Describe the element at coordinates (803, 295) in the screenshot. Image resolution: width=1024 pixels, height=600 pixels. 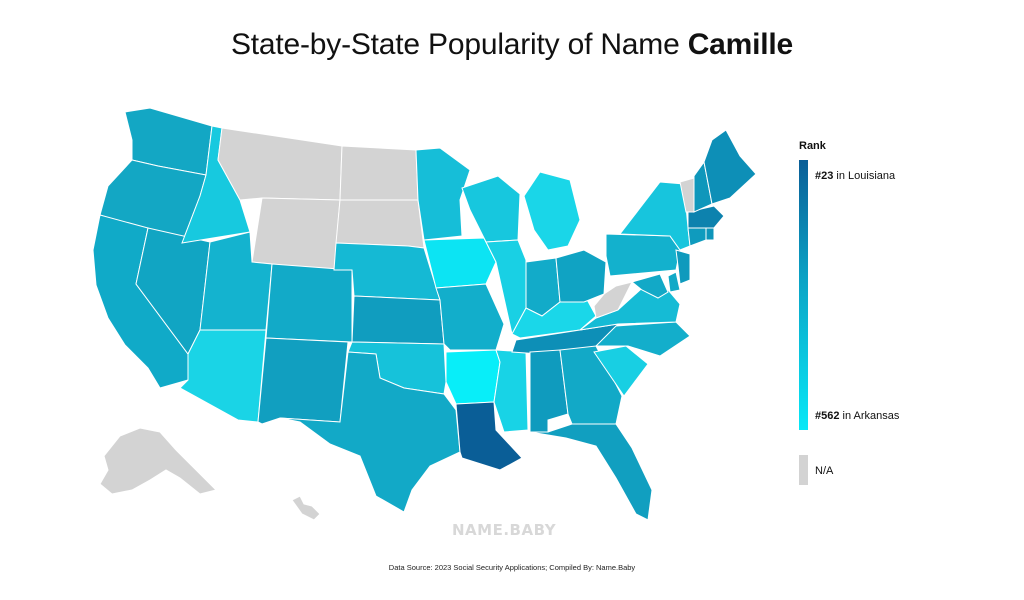
I see `legend-color-bar` at that location.